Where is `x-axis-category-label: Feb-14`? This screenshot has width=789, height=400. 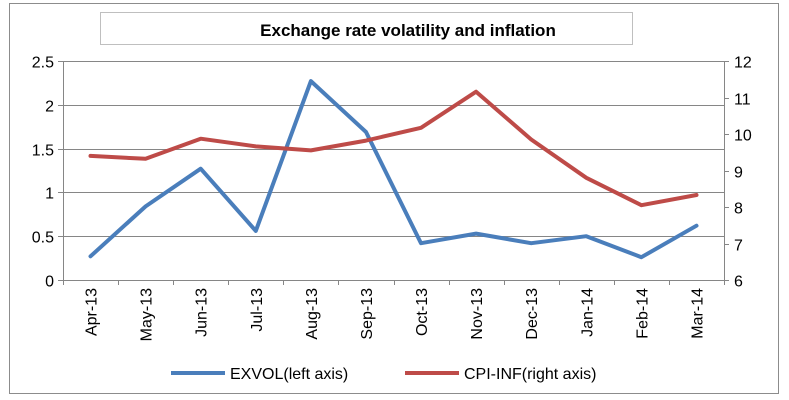 x-axis-category-label: Feb-14 is located at coordinates (642, 313).